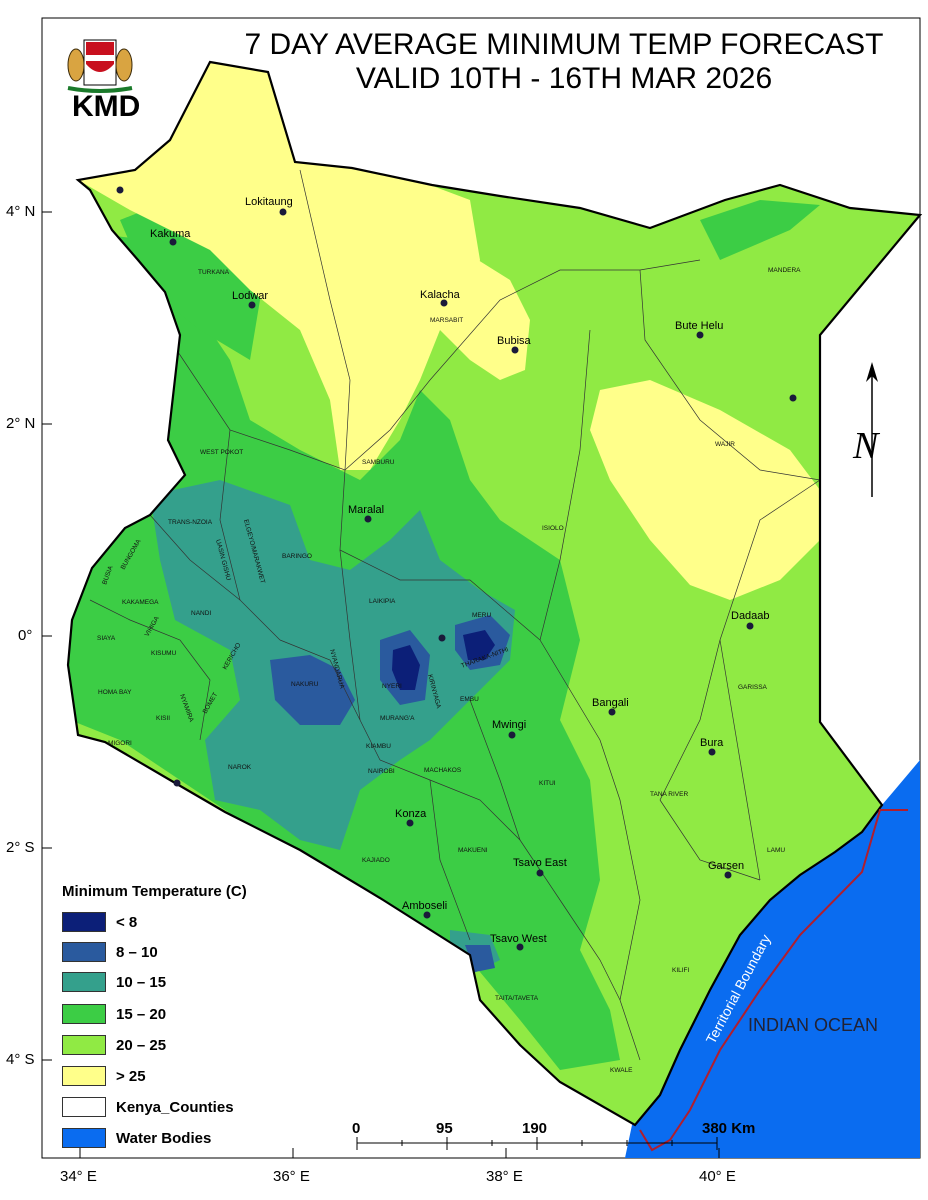 Image resolution: width=928 pixels, height=1200 pixels. I want to click on compass-label: N, so click(866, 446).